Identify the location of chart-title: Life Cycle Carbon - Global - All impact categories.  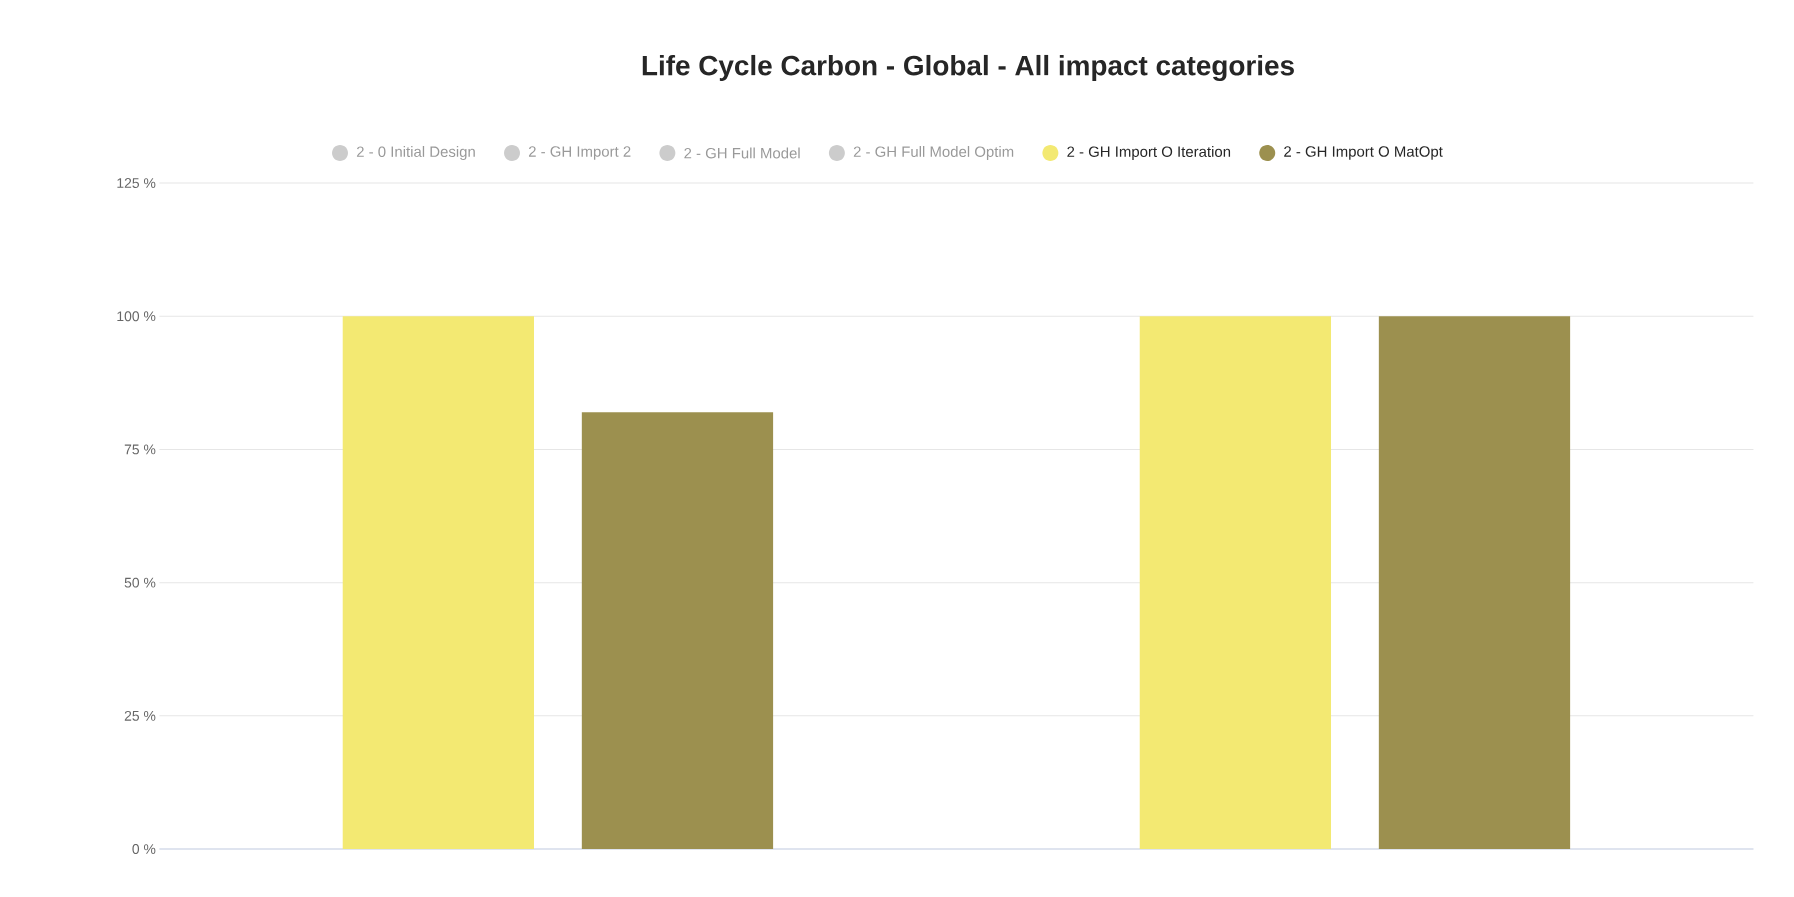
(968, 68).